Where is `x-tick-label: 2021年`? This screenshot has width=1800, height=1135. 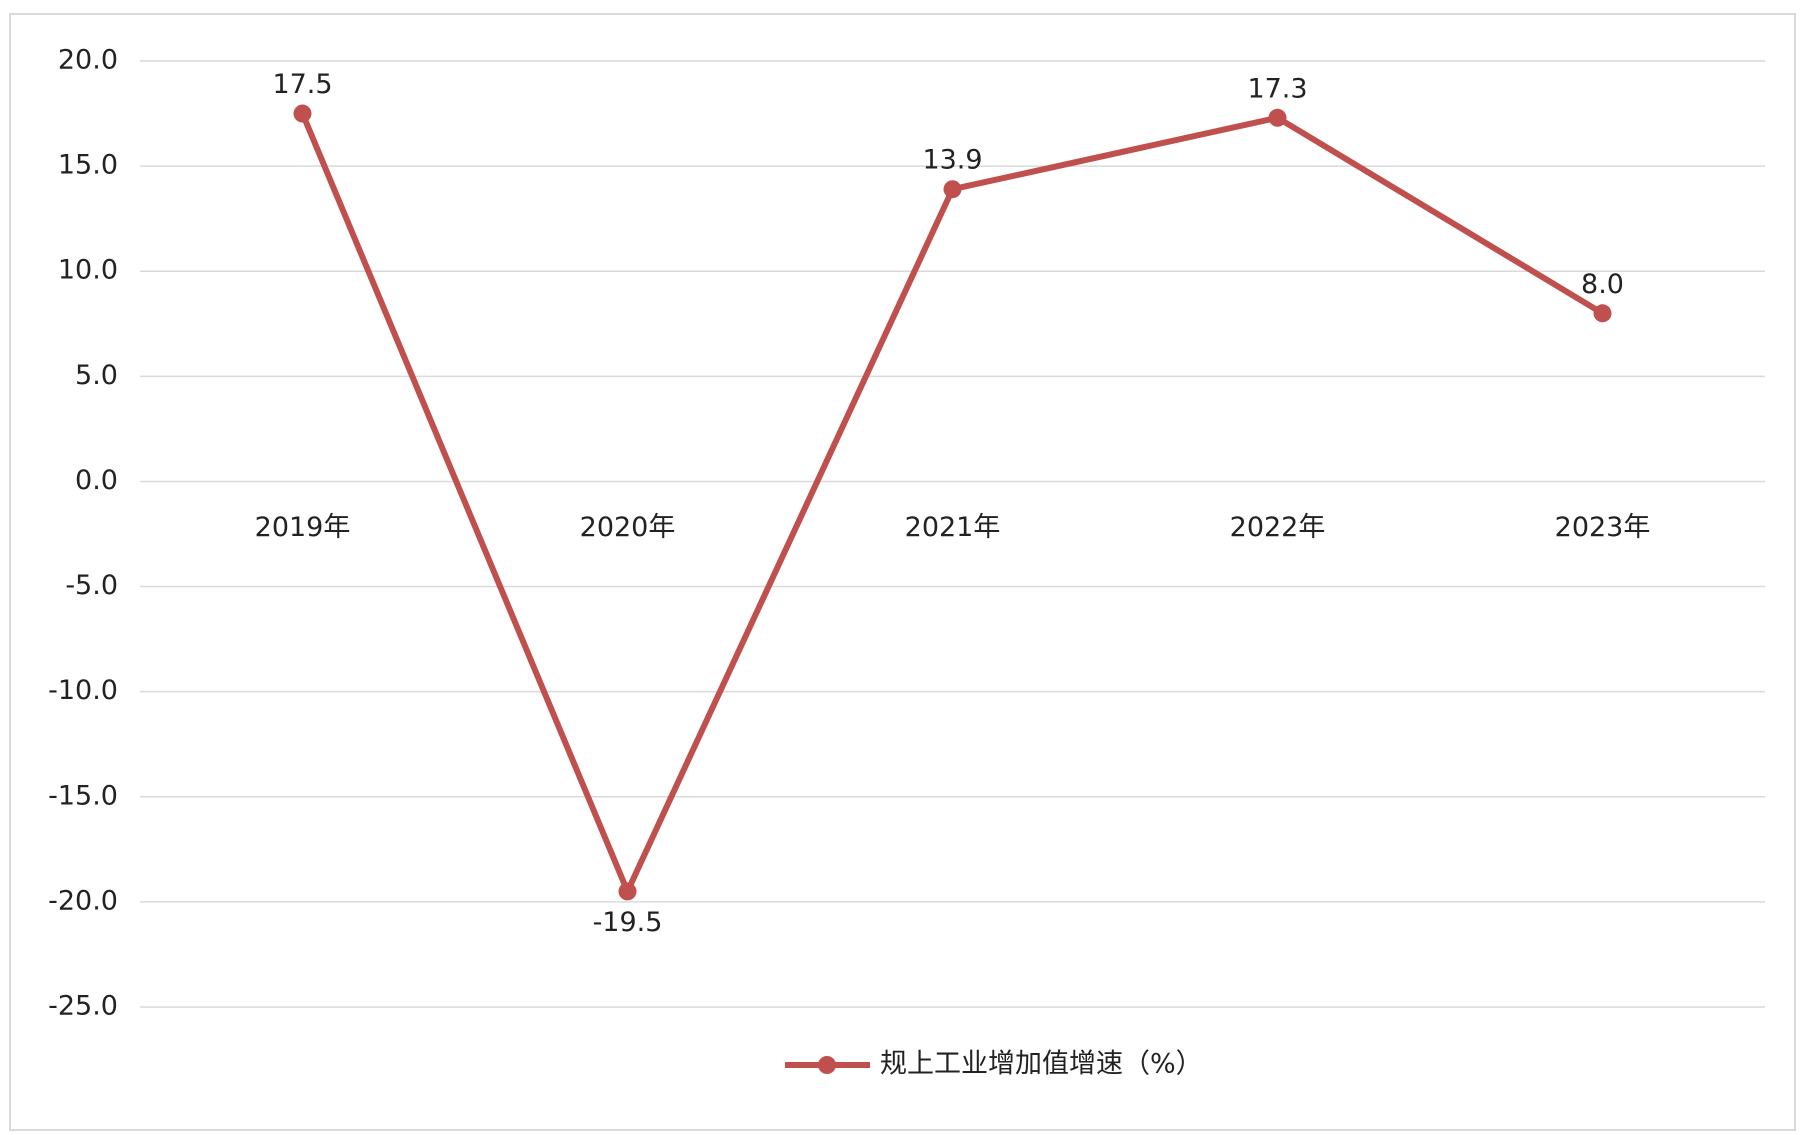 x-tick-label: 2021年 is located at coordinates (953, 527).